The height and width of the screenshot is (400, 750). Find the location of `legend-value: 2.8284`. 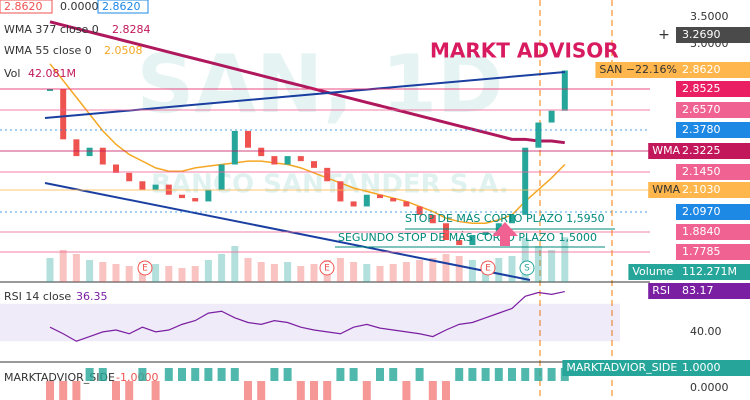

legend-value: 2.8284 is located at coordinates (131, 29).